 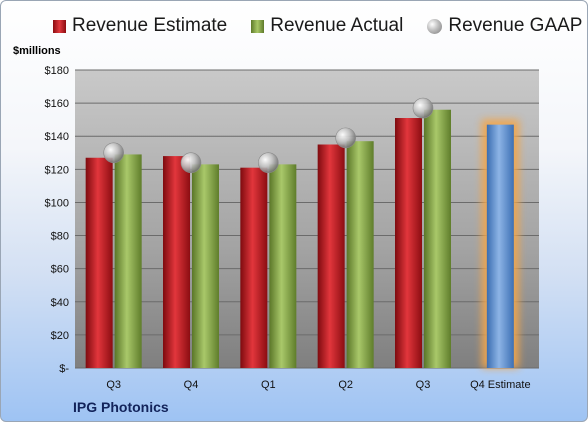 What do you see at coordinates (60, 270) in the screenshot?
I see `y-tick-label: $60` at bounding box center [60, 270].